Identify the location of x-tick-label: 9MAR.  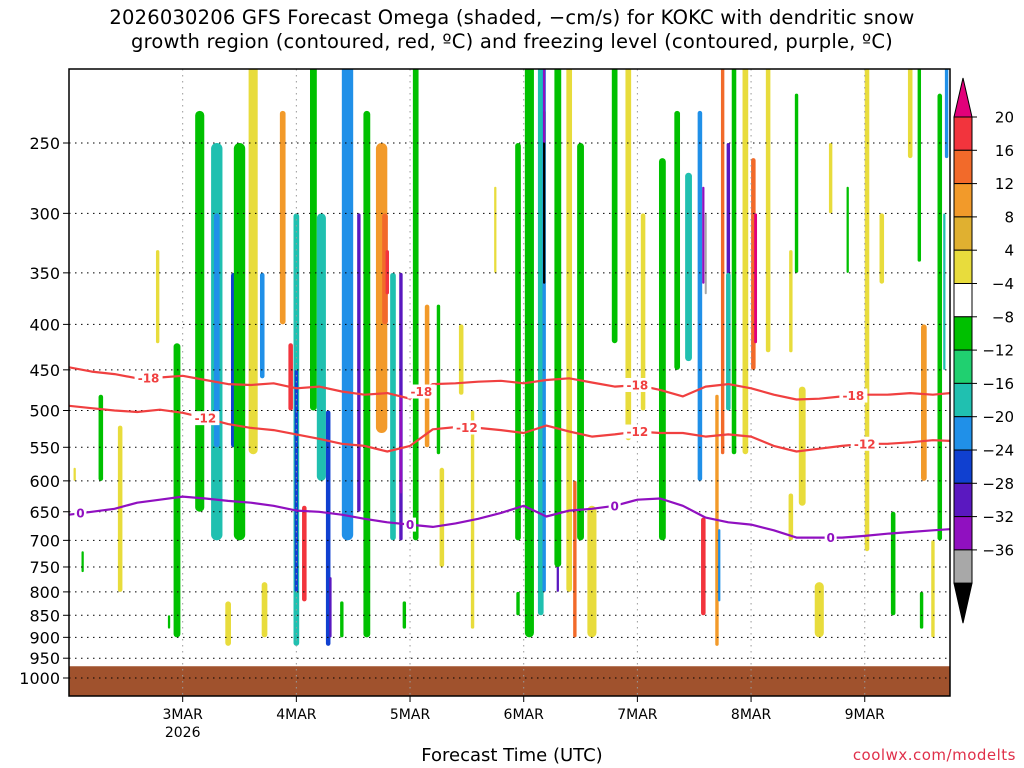
(865, 715).